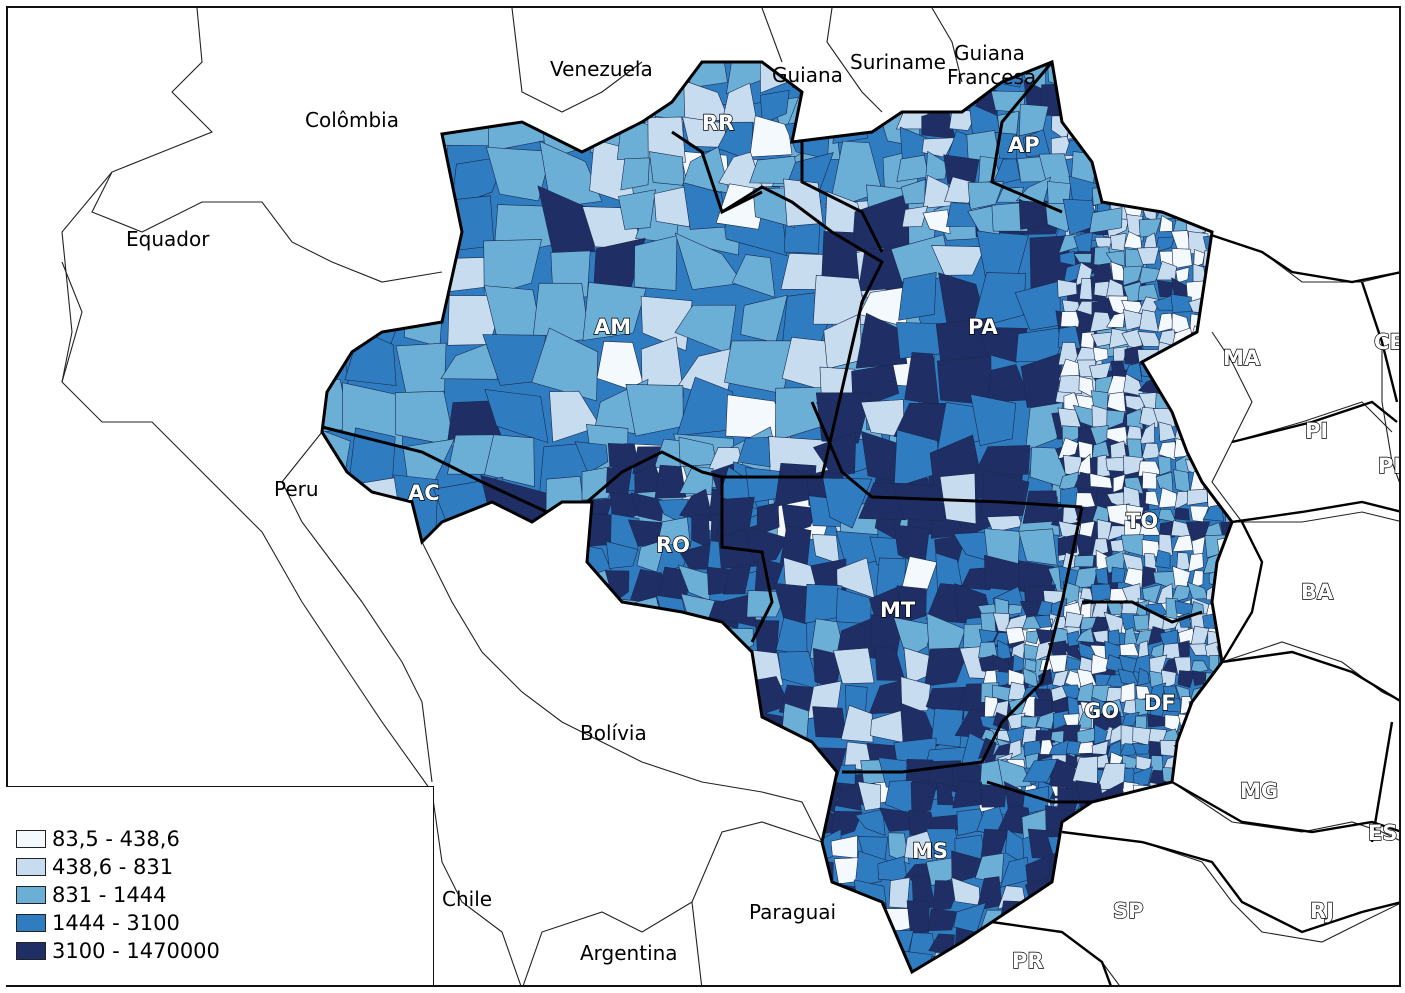 Image resolution: width=1405 pixels, height=993 pixels. Describe the element at coordinates (792, 912) in the screenshot. I see `country-label-paraguai: Paraguai` at that location.